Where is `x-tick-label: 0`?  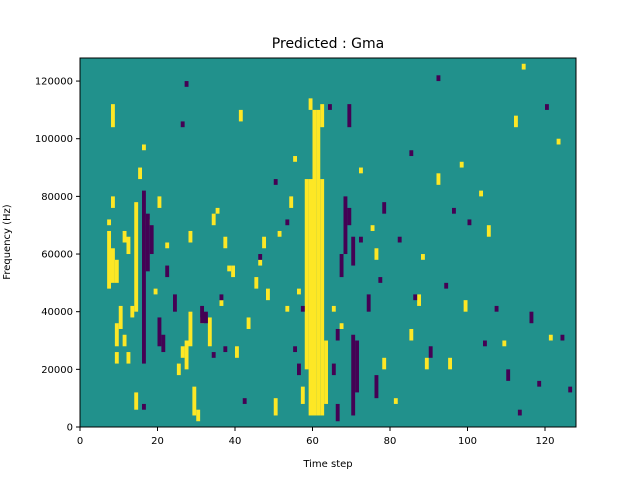 x-tick-label: 0 is located at coordinates (80, 441).